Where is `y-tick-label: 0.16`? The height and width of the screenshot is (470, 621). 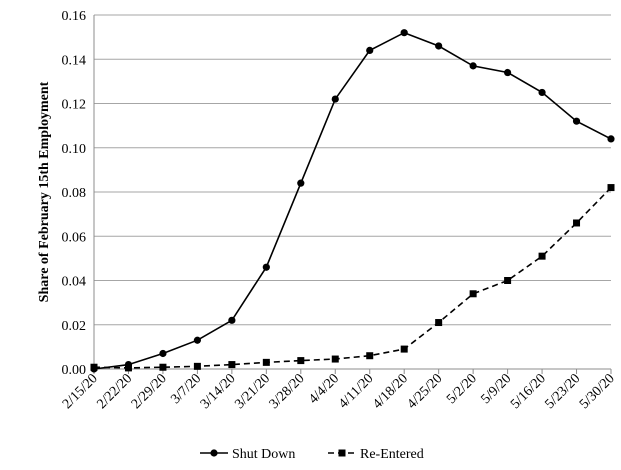
y-tick-label: 0.16 is located at coordinates (74, 16).